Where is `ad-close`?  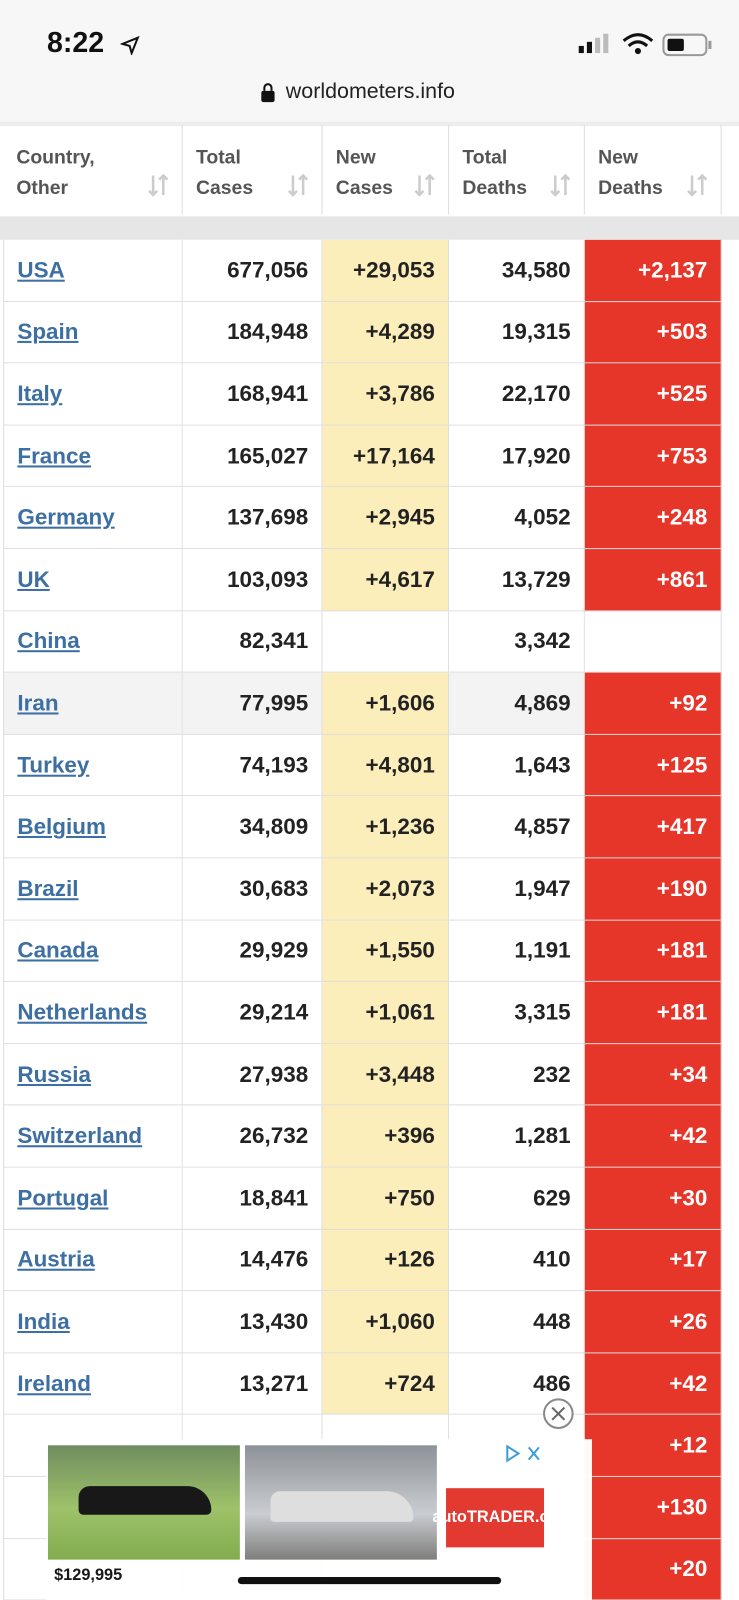
ad-close is located at coordinates (558, 1413).